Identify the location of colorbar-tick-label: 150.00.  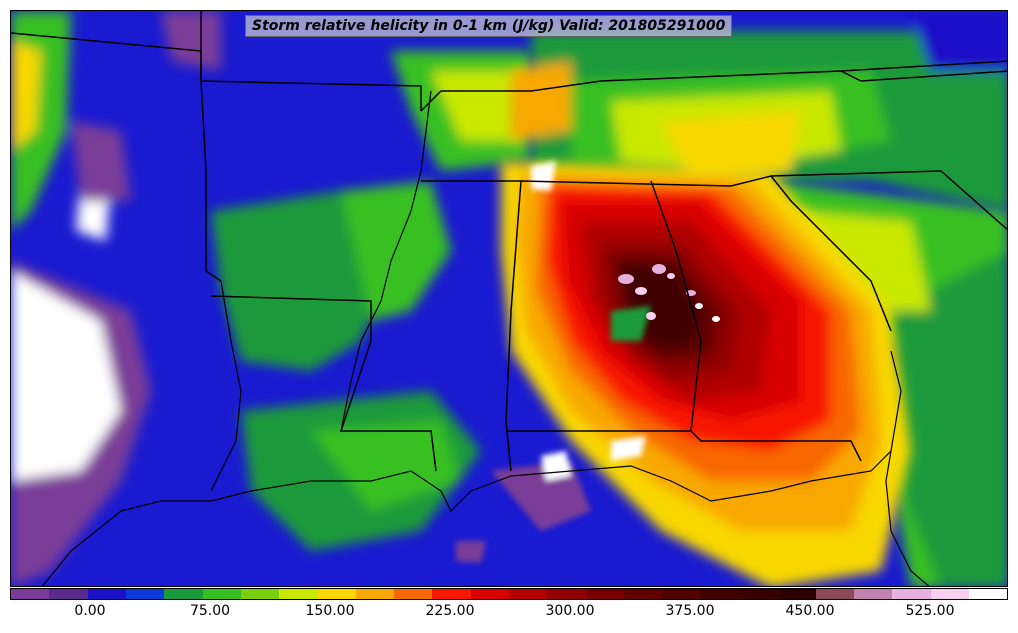
(330, 611).